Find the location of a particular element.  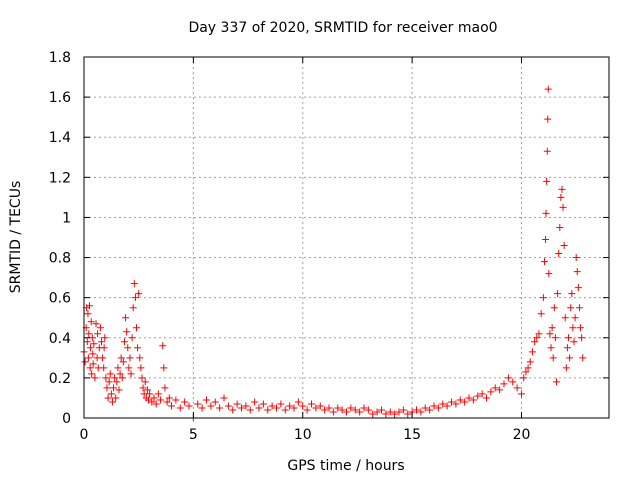

x-tick-label: 10 is located at coordinates (303, 435).